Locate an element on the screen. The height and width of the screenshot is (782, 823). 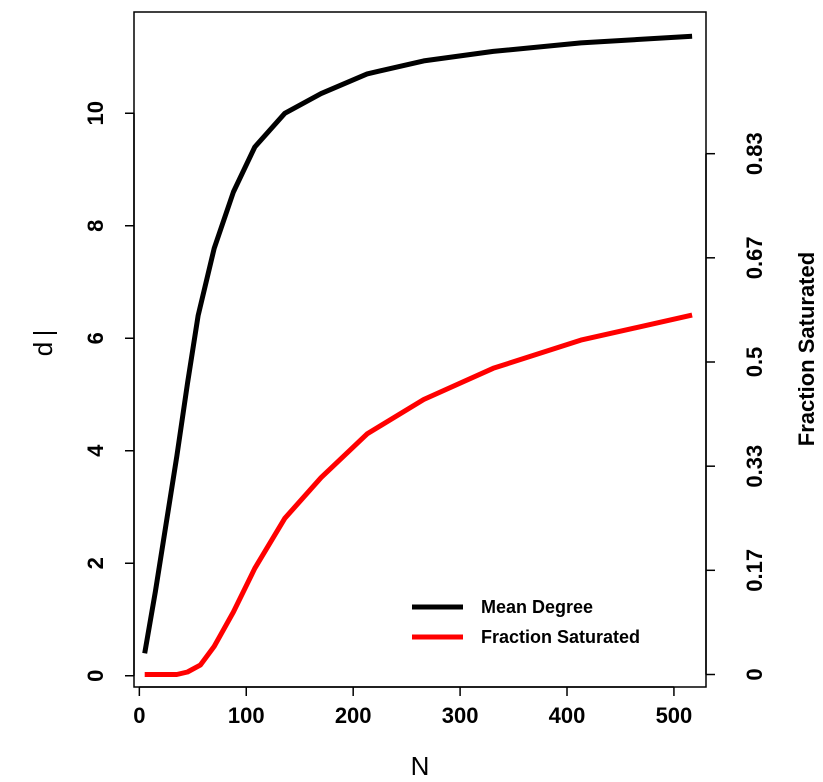
y-axis-right: 0 0.17 0.33 0.5 0.67 0.83 is located at coordinates (736, 406).